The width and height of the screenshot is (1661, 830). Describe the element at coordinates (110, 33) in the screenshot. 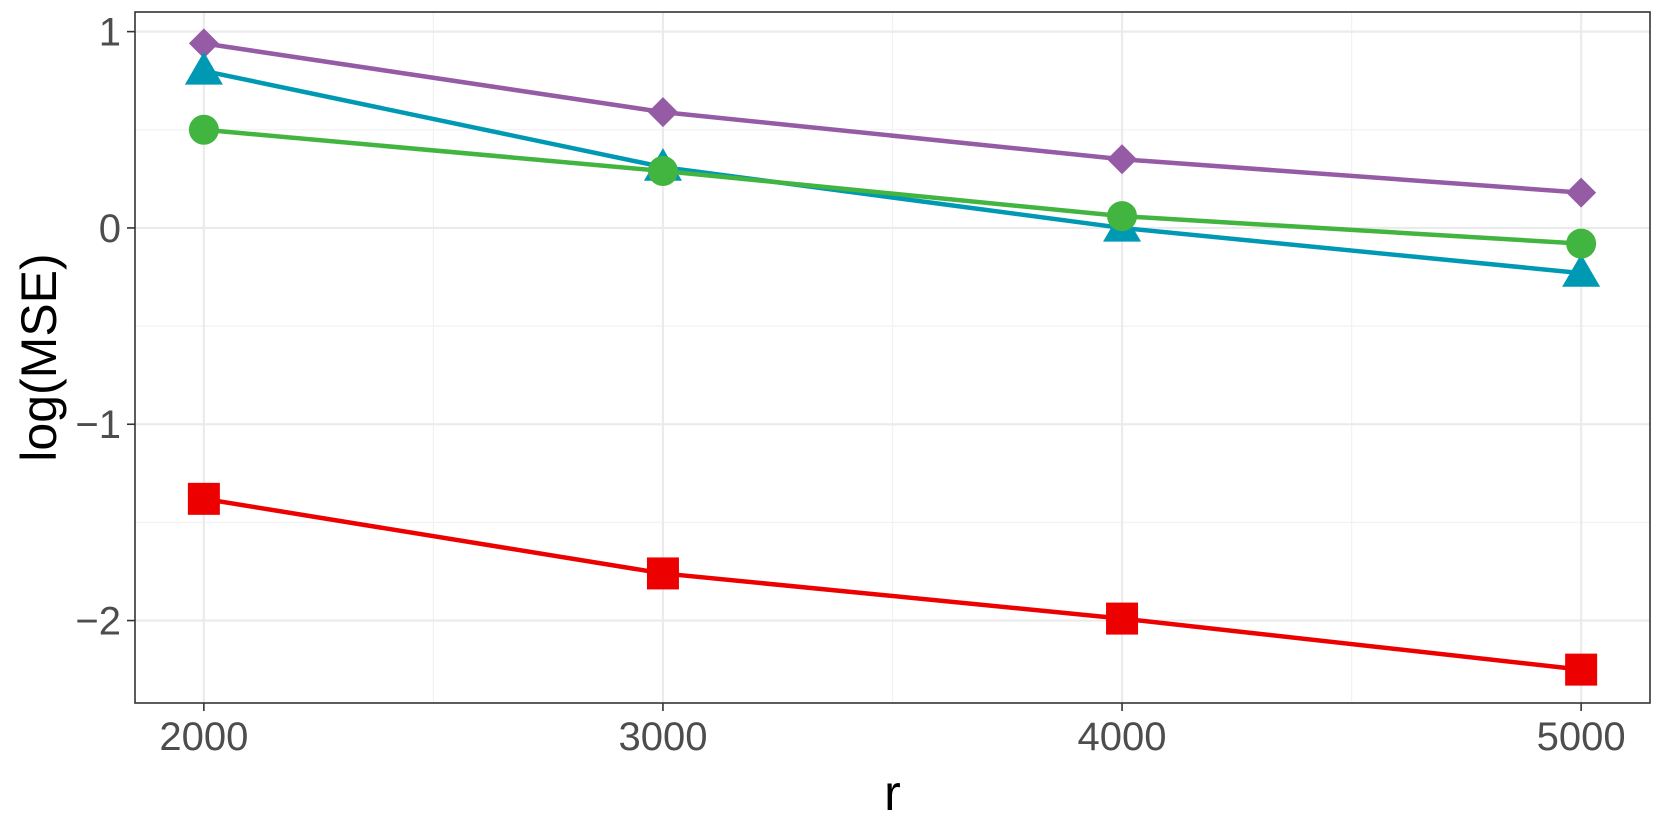

I see `y-tick-label: 1` at that location.